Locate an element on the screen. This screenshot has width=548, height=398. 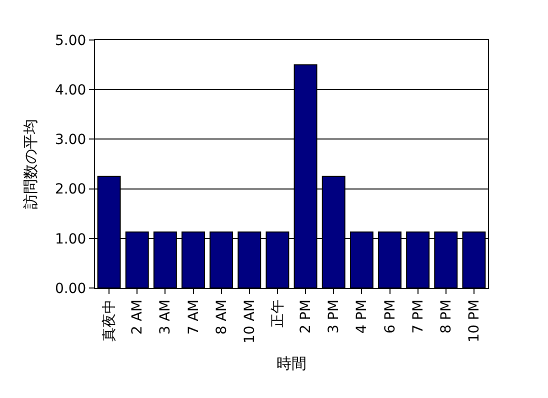
x-tick-label: 10 AM is located at coordinates (250, 322).